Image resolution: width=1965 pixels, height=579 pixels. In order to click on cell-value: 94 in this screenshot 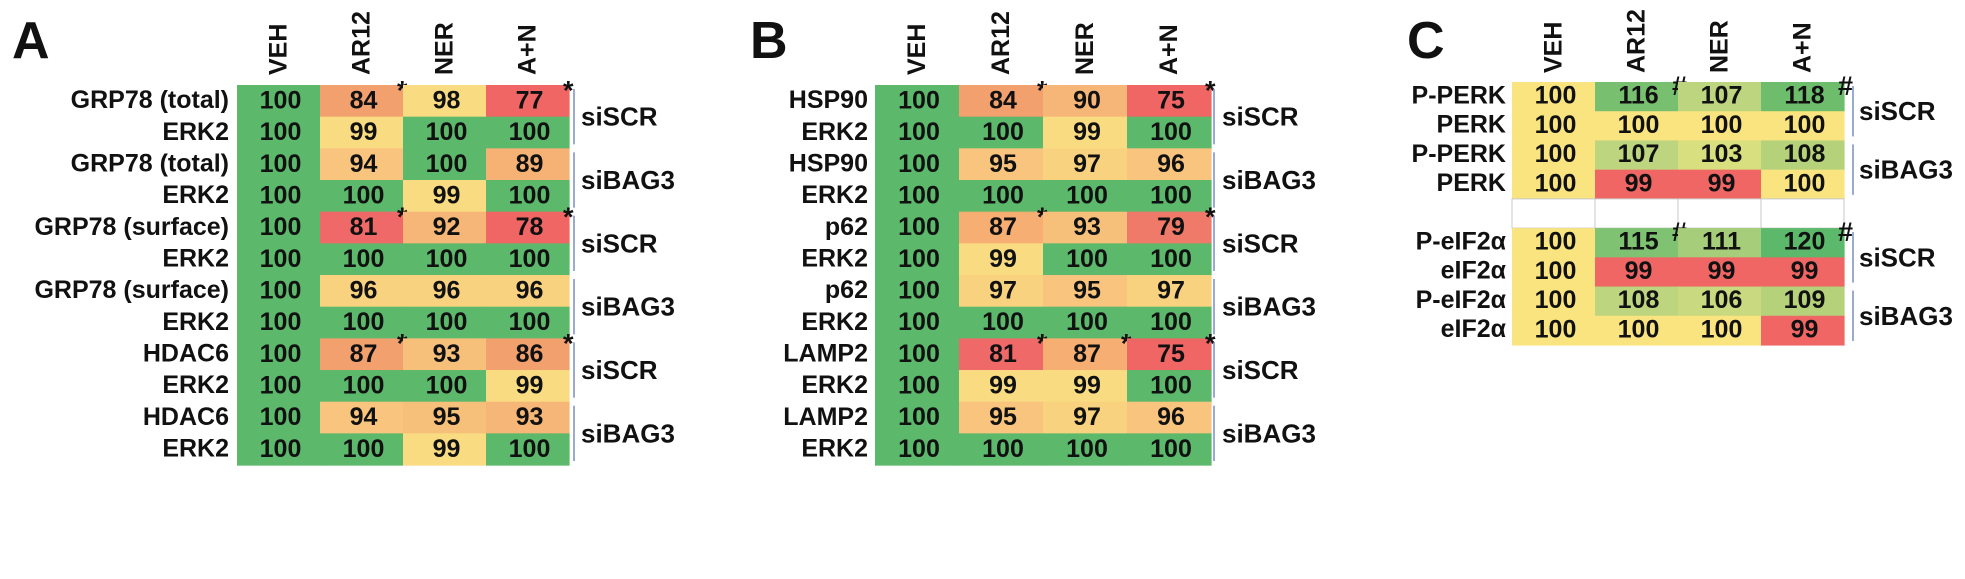, I will do `click(364, 164)`.